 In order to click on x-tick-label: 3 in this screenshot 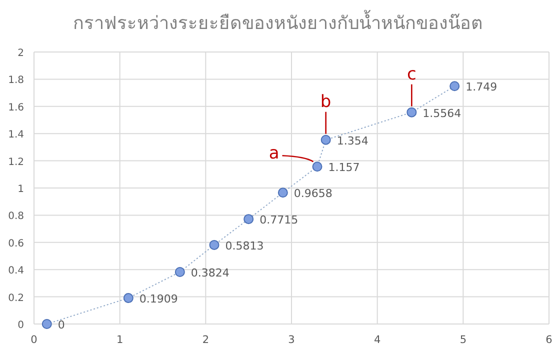, I will do `click(291, 340)`.